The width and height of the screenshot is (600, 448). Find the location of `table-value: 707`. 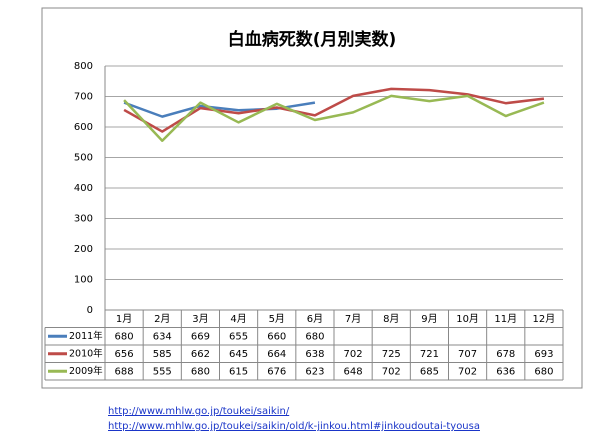

table-value: 707 is located at coordinates (467, 354).